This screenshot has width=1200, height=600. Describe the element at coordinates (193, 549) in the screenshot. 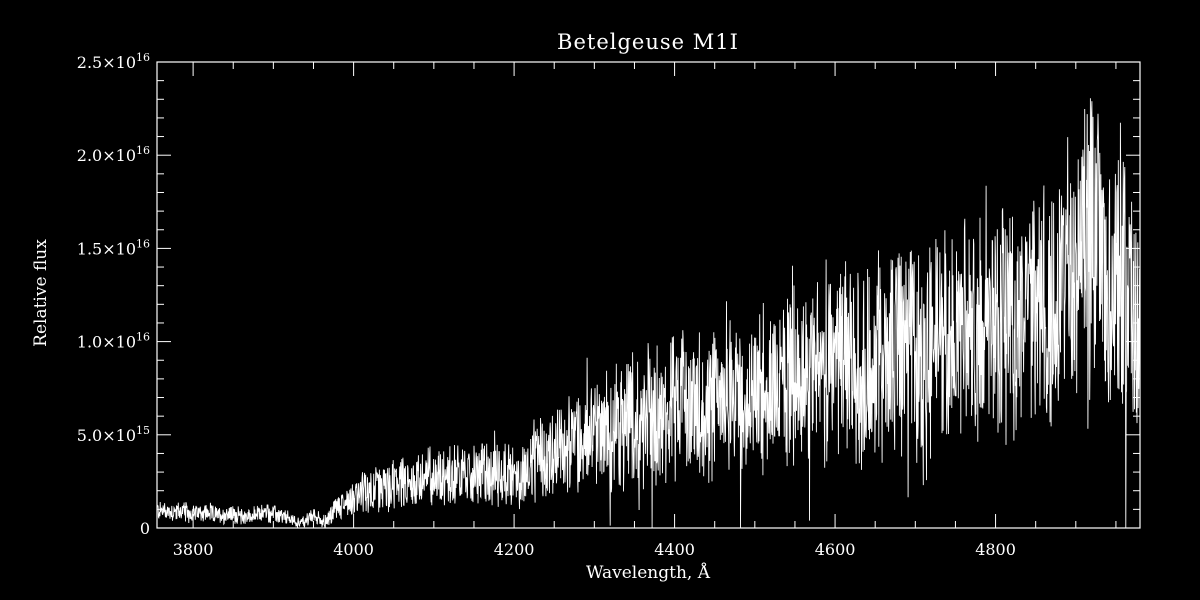

I see `x-tick-label: 3800` at that location.